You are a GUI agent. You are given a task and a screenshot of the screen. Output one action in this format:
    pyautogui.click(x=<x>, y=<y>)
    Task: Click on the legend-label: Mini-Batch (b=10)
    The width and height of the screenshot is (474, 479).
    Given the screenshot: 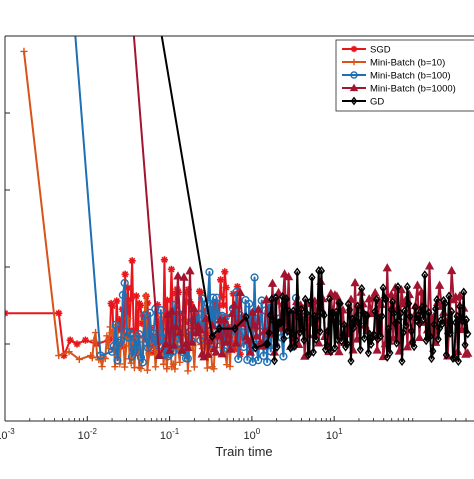 What is the action you would take?
    pyautogui.click(x=407, y=63)
    